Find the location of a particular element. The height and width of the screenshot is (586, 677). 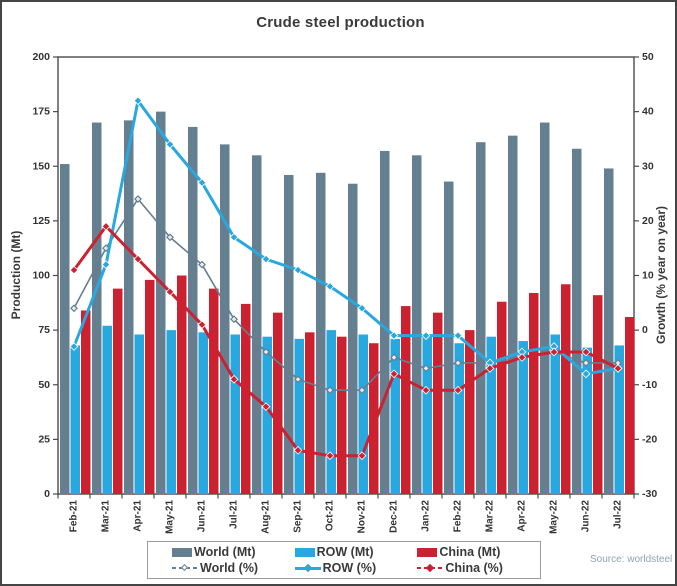

right-tick-label: -20 is located at coordinates (649, 439).